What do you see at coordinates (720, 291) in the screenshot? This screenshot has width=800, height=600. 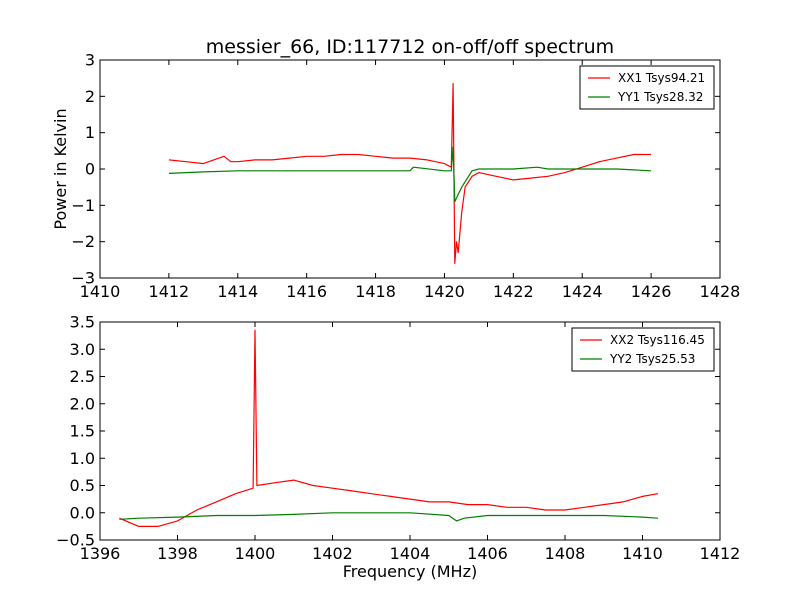 I see `x-tick-label: 1428` at bounding box center [720, 291].